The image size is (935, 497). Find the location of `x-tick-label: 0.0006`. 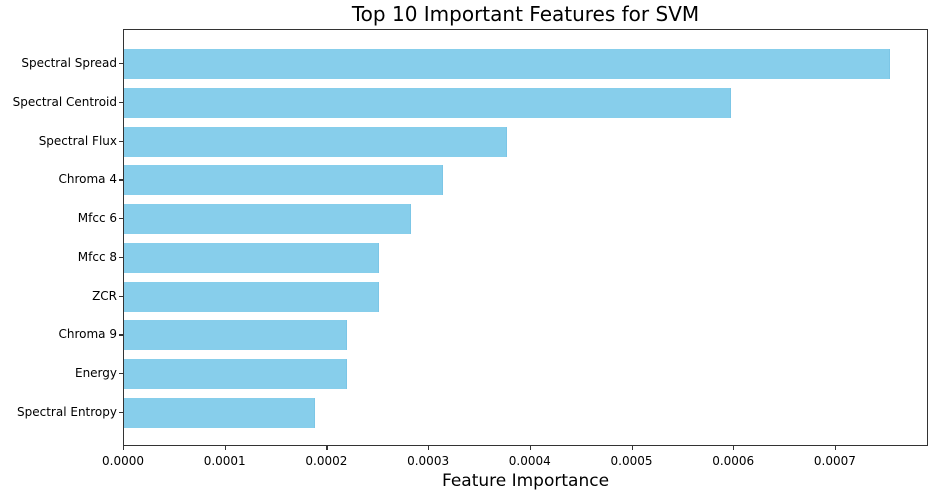

x-tick-label: 0.0006 is located at coordinates (733, 461).